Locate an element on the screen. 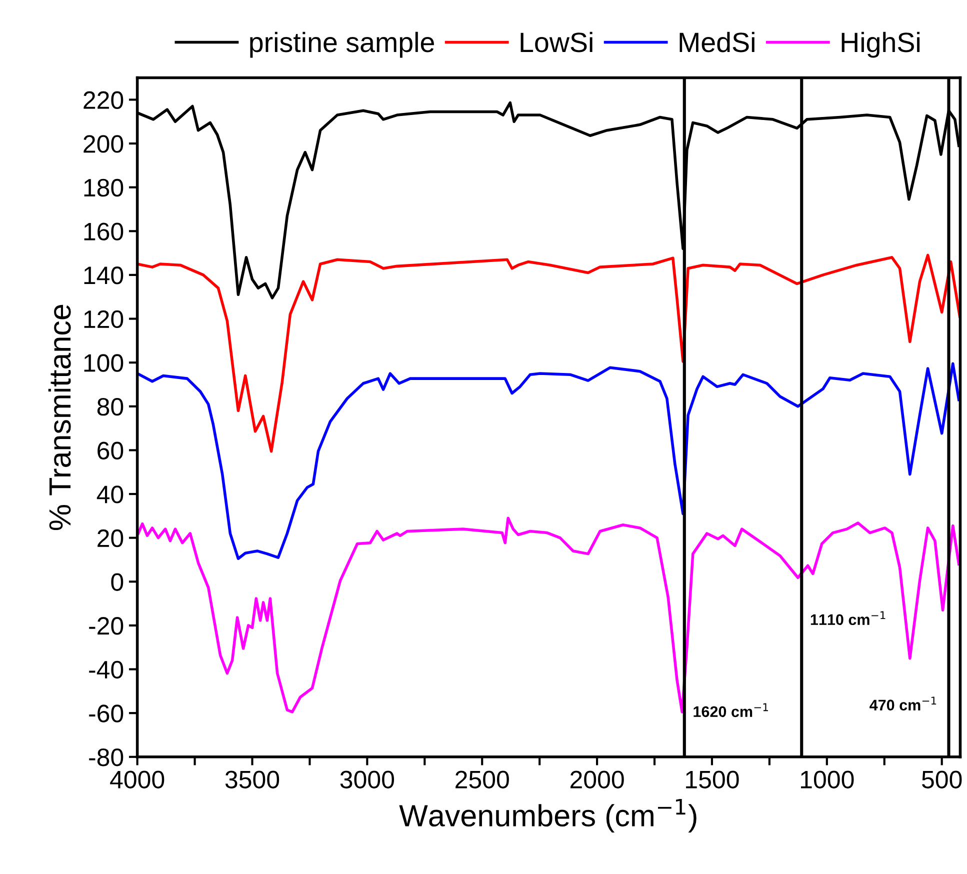 The image size is (967, 874). x-tick-label: 2500 is located at coordinates (482, 779).